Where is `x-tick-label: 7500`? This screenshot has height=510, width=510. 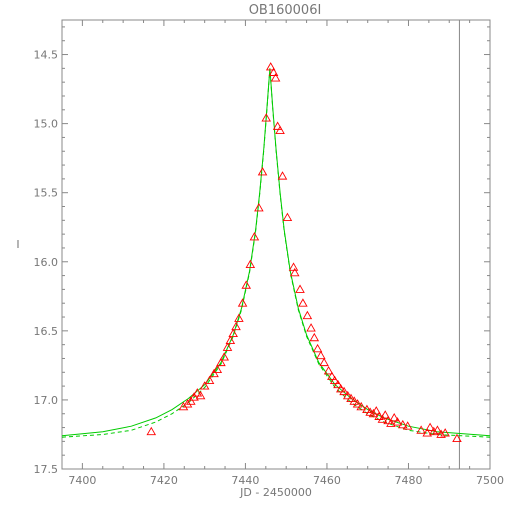
x-tick-label: 7500 is located at coordinates (490, 480).